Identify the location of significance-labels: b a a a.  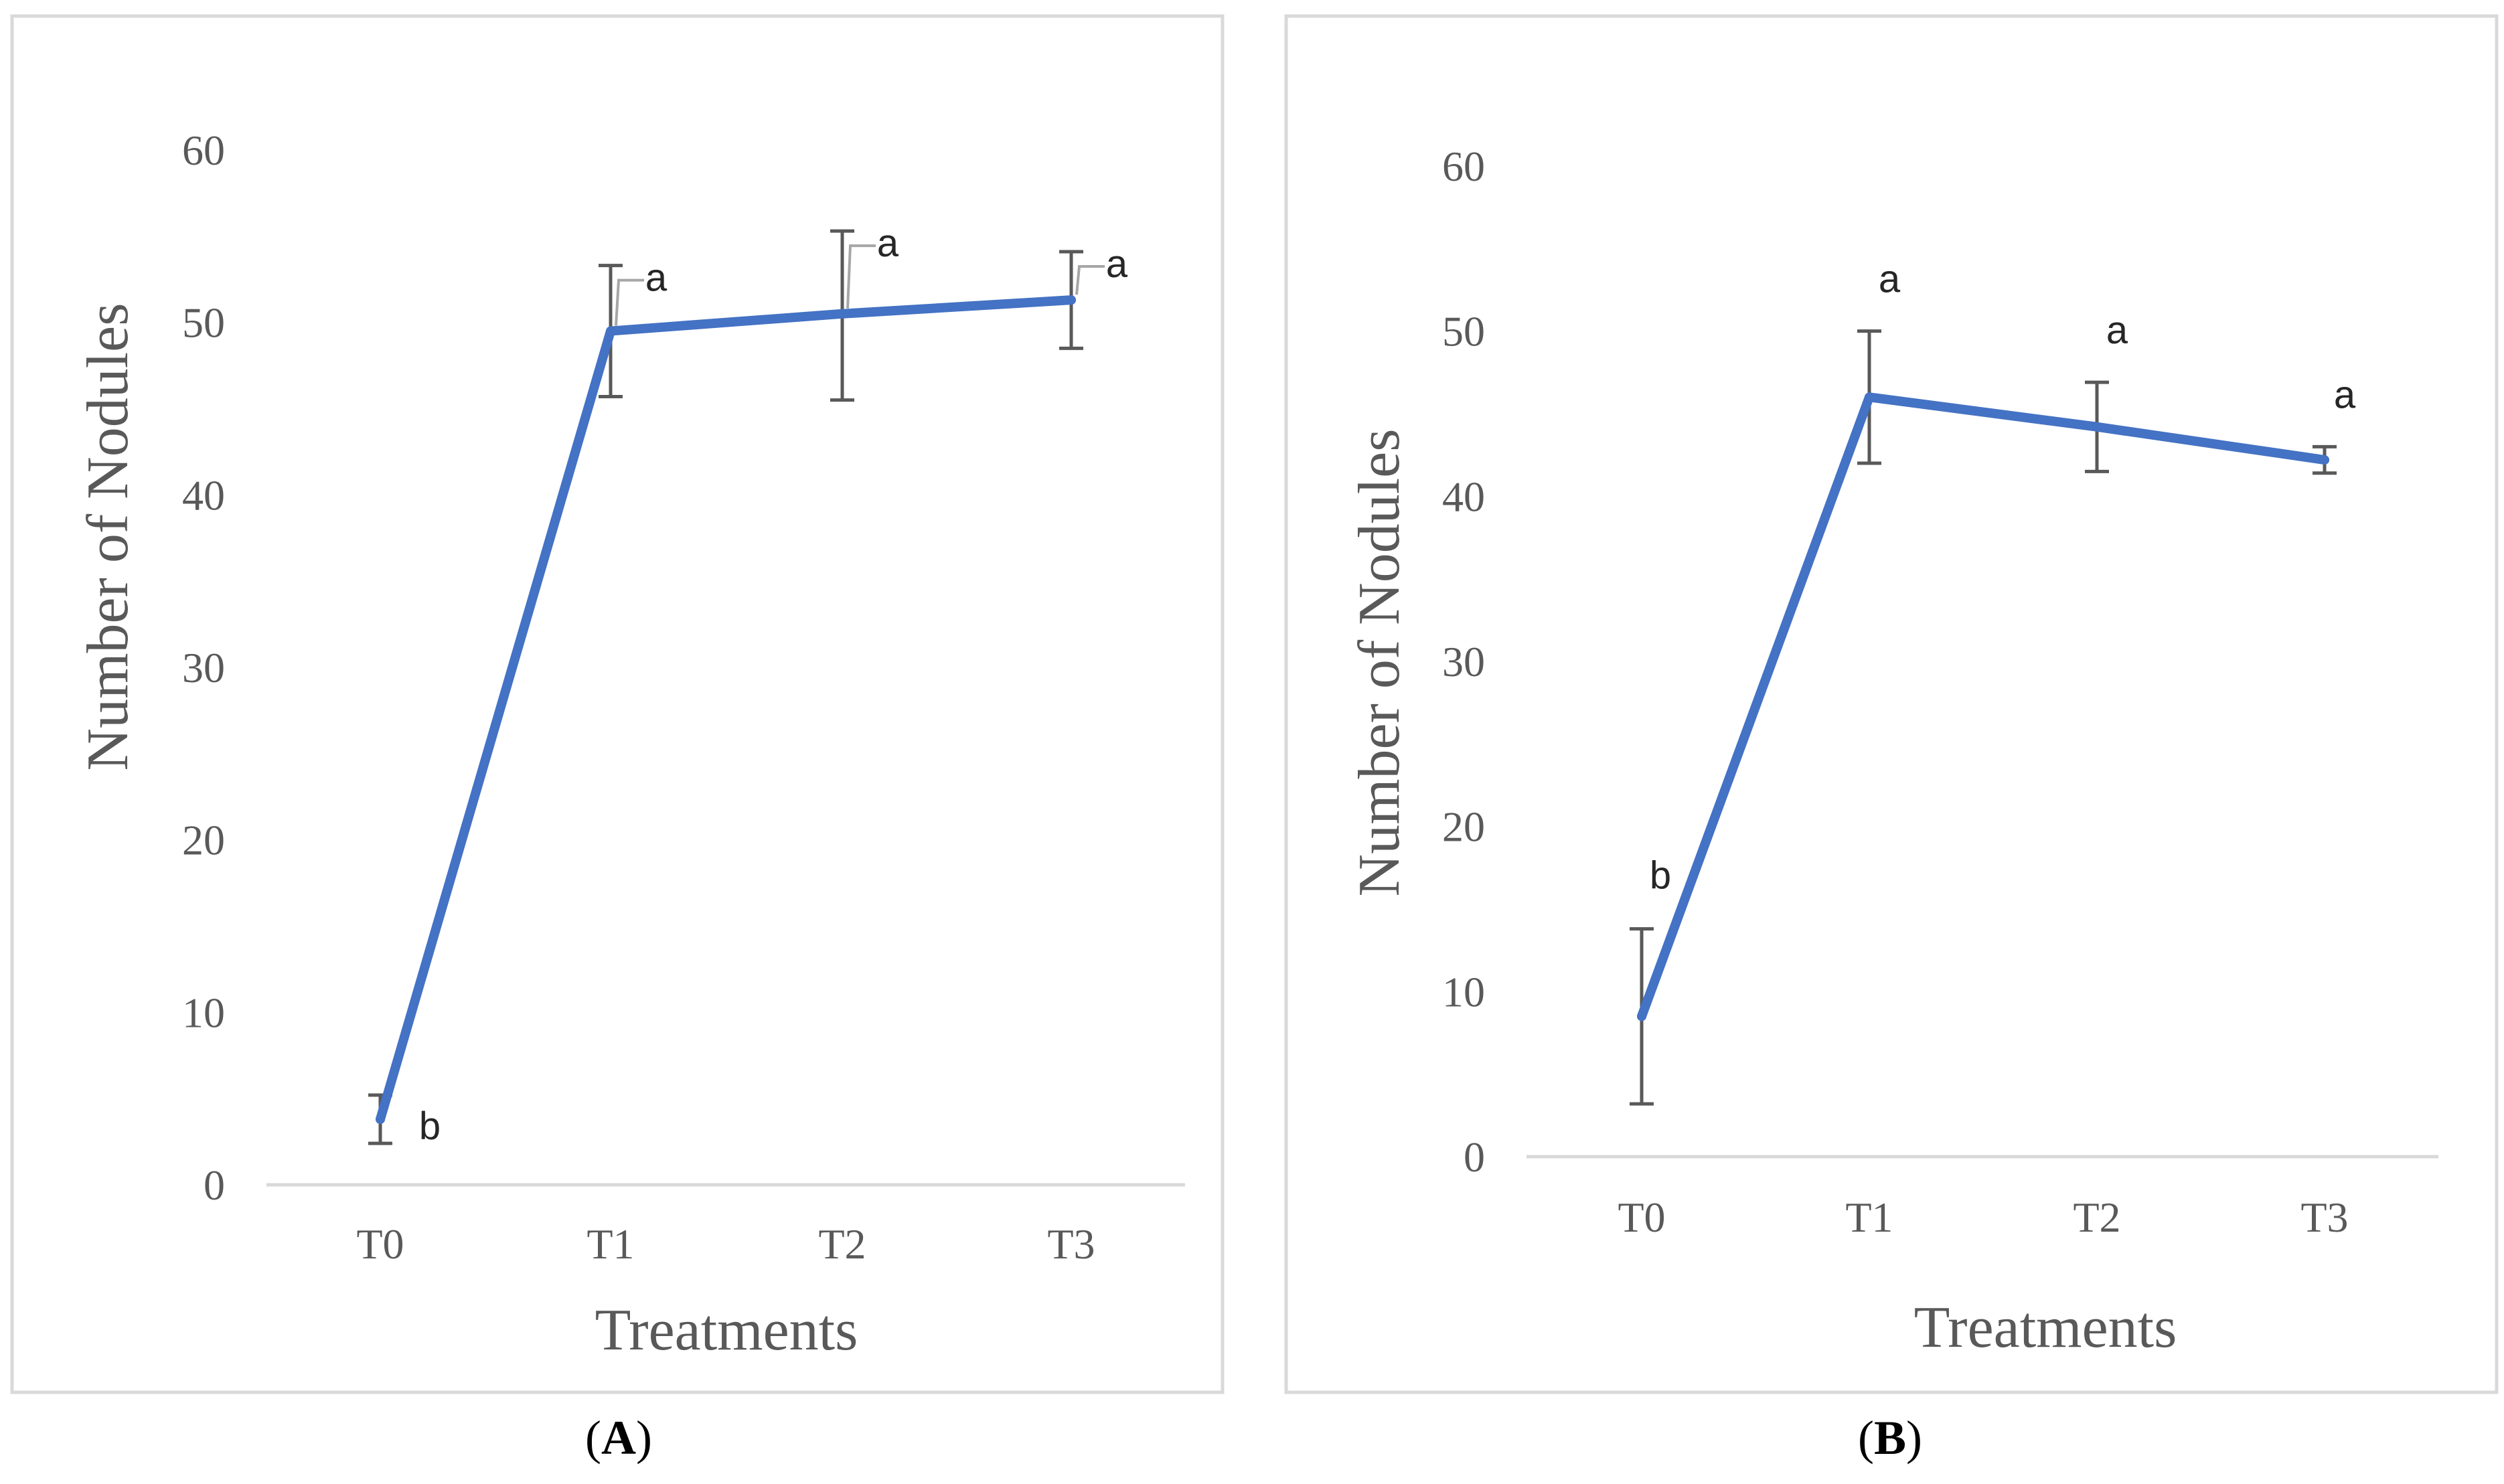
(2003, 578).